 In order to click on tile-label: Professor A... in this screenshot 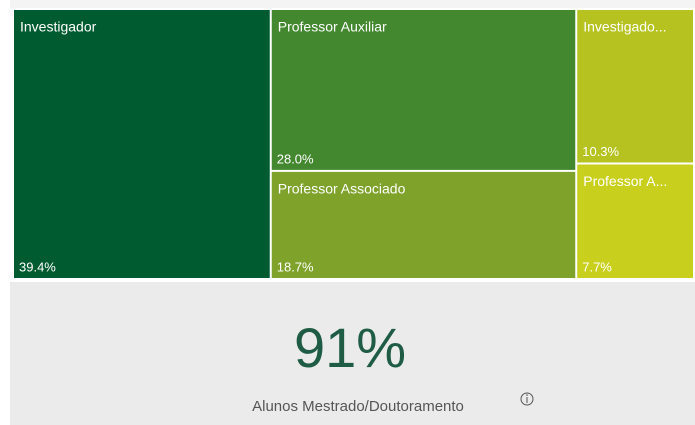, I will do `click(625, 181)`.